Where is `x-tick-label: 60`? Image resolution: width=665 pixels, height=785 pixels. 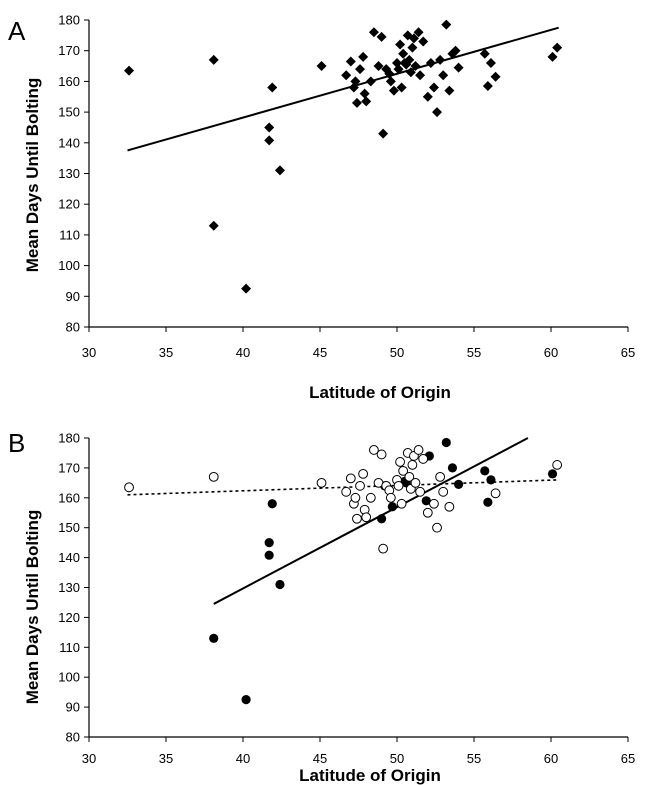
x-tick-label: 60 is located at coordinates (551, 758).